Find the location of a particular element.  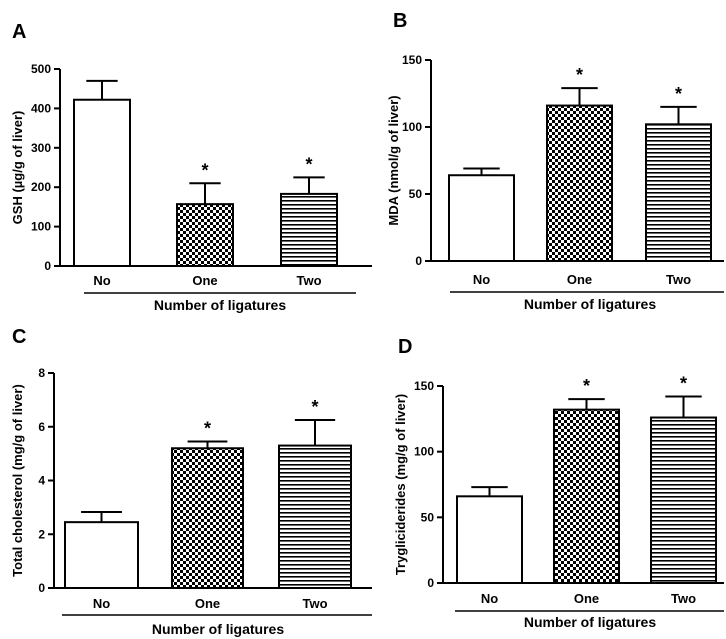

y-tick-label: 400 is located at coordinates (41, 108).